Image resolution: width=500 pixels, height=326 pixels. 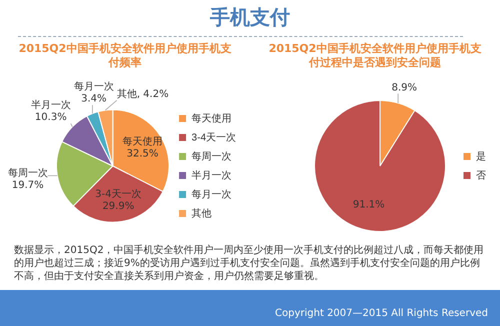 What do you see at coordinates (375, 56) in the screenshot?
I see `chart-title: 2015Q2中国手机安全软件用户使用手机支付过程中是否遇到安全问题` at bounding box center [375, 56].